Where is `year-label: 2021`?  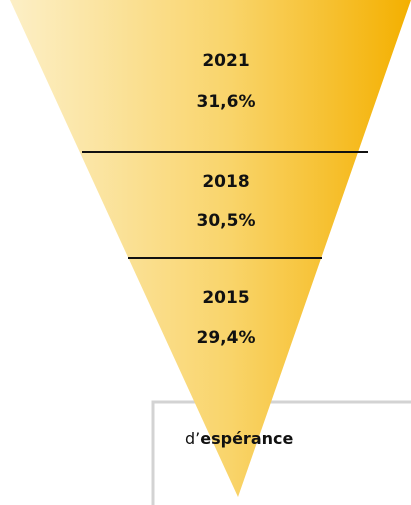 year-label: 2021 is located at coordinates (225, 61).